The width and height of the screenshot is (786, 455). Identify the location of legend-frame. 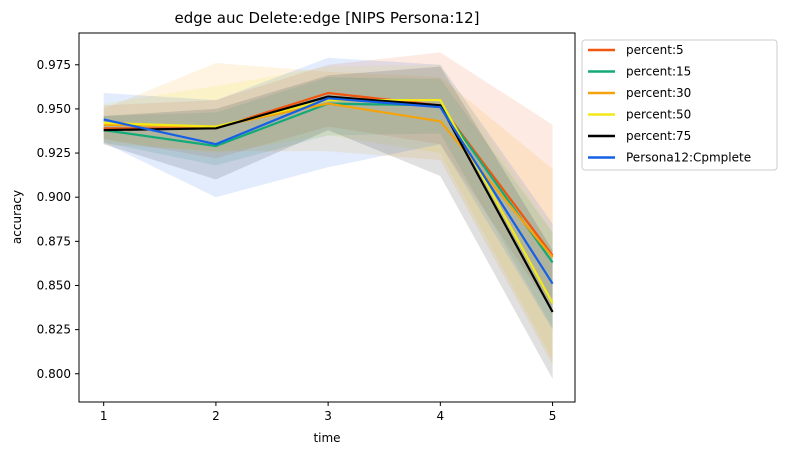
(679, 105).